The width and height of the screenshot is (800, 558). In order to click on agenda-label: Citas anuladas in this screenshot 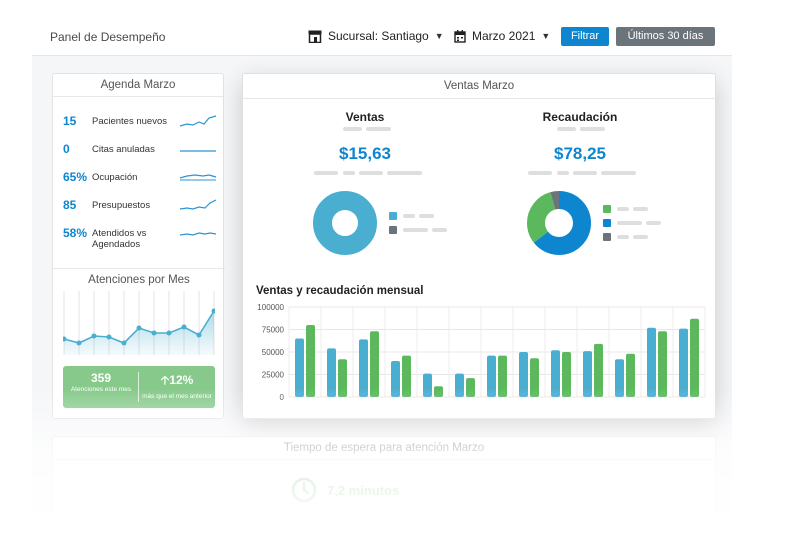, I will do `click(123, 149)`.